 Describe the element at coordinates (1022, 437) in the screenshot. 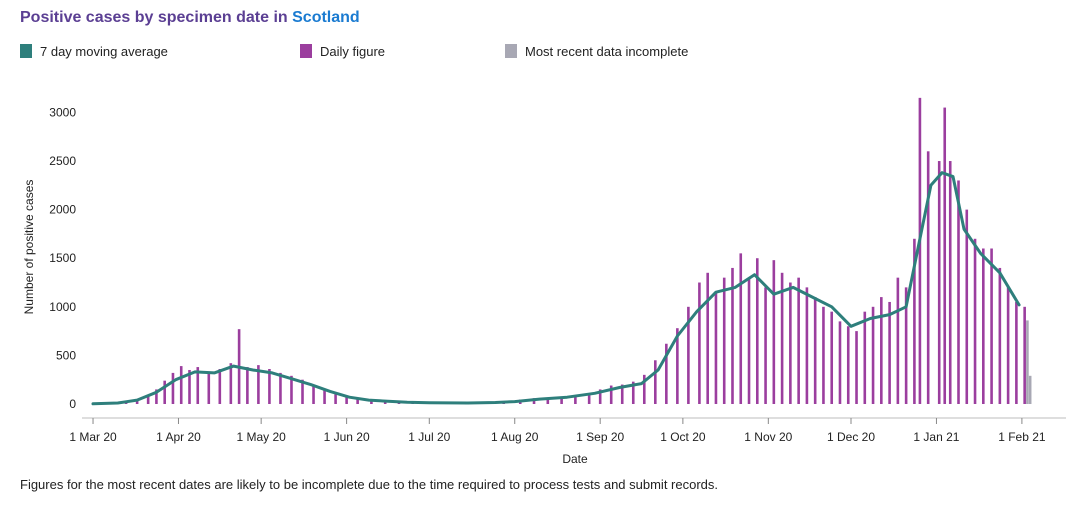

I see `x-tick-label: 1 Feb 21` at that location.